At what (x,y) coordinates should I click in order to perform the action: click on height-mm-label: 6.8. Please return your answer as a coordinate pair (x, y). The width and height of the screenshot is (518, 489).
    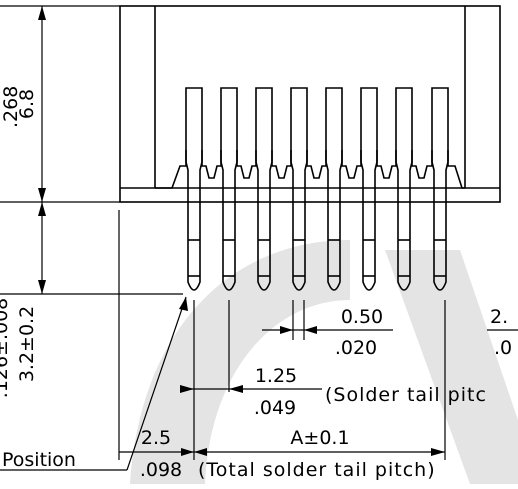
    Looking at the image, I should click on (27, 104).